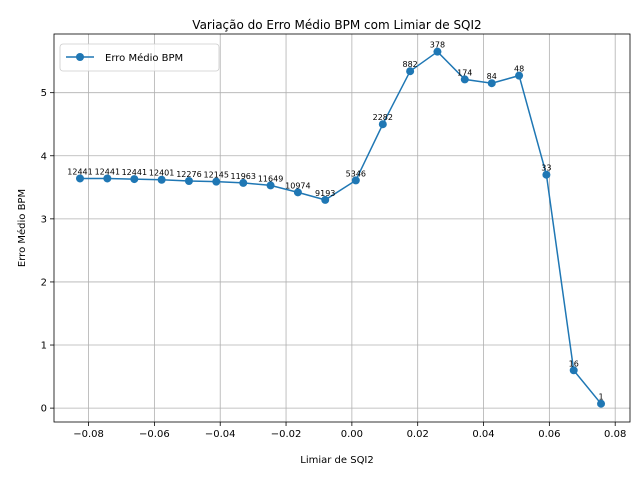 The width and height of the screenshot is (640, 480). What do you see at coordinates (492, 76) in the screenshot?
I see `data-label: 84` at bounding box center [492, 76].